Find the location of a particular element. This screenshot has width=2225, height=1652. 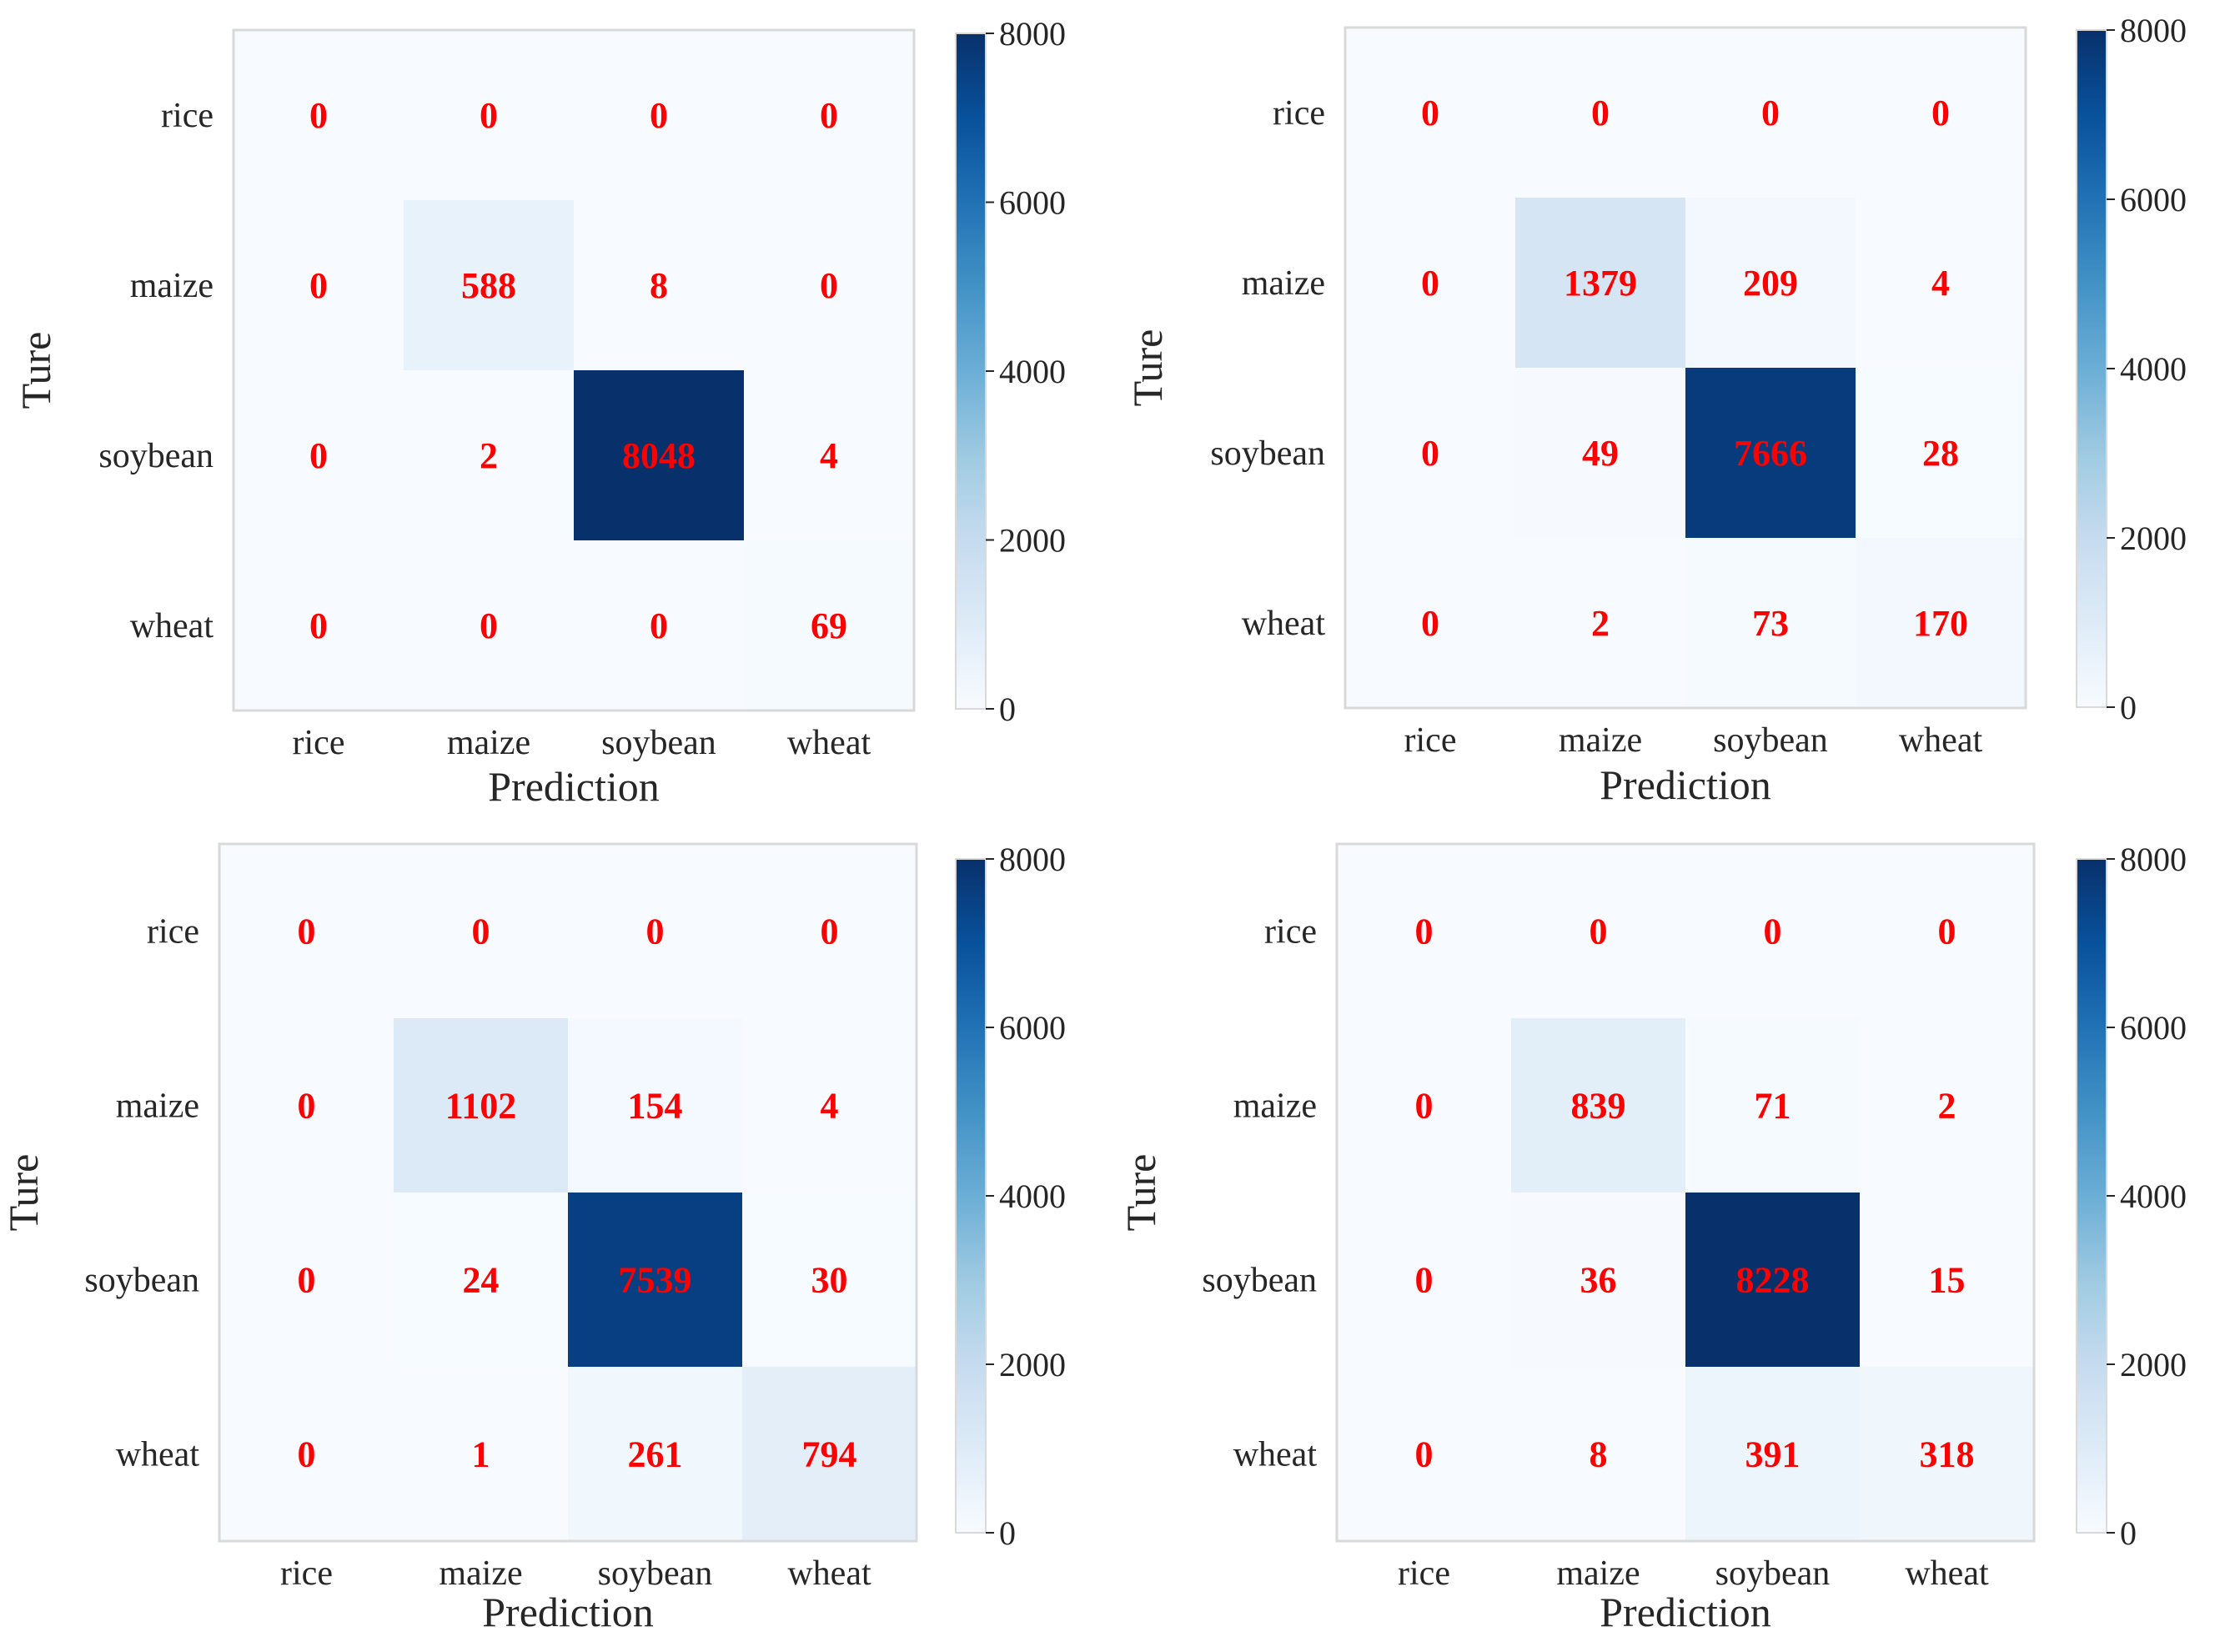

cell-value-label: 261 is located at coordinates (655, 1454).